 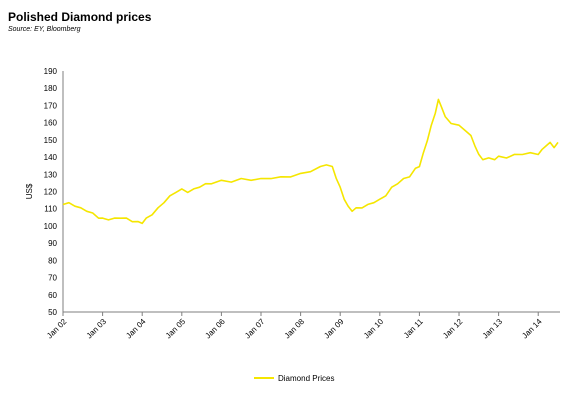 What do you see at coordinates (51, 88) in the screenshot?
I see `y-tick-label: 180` at bounding box center [51, 88].